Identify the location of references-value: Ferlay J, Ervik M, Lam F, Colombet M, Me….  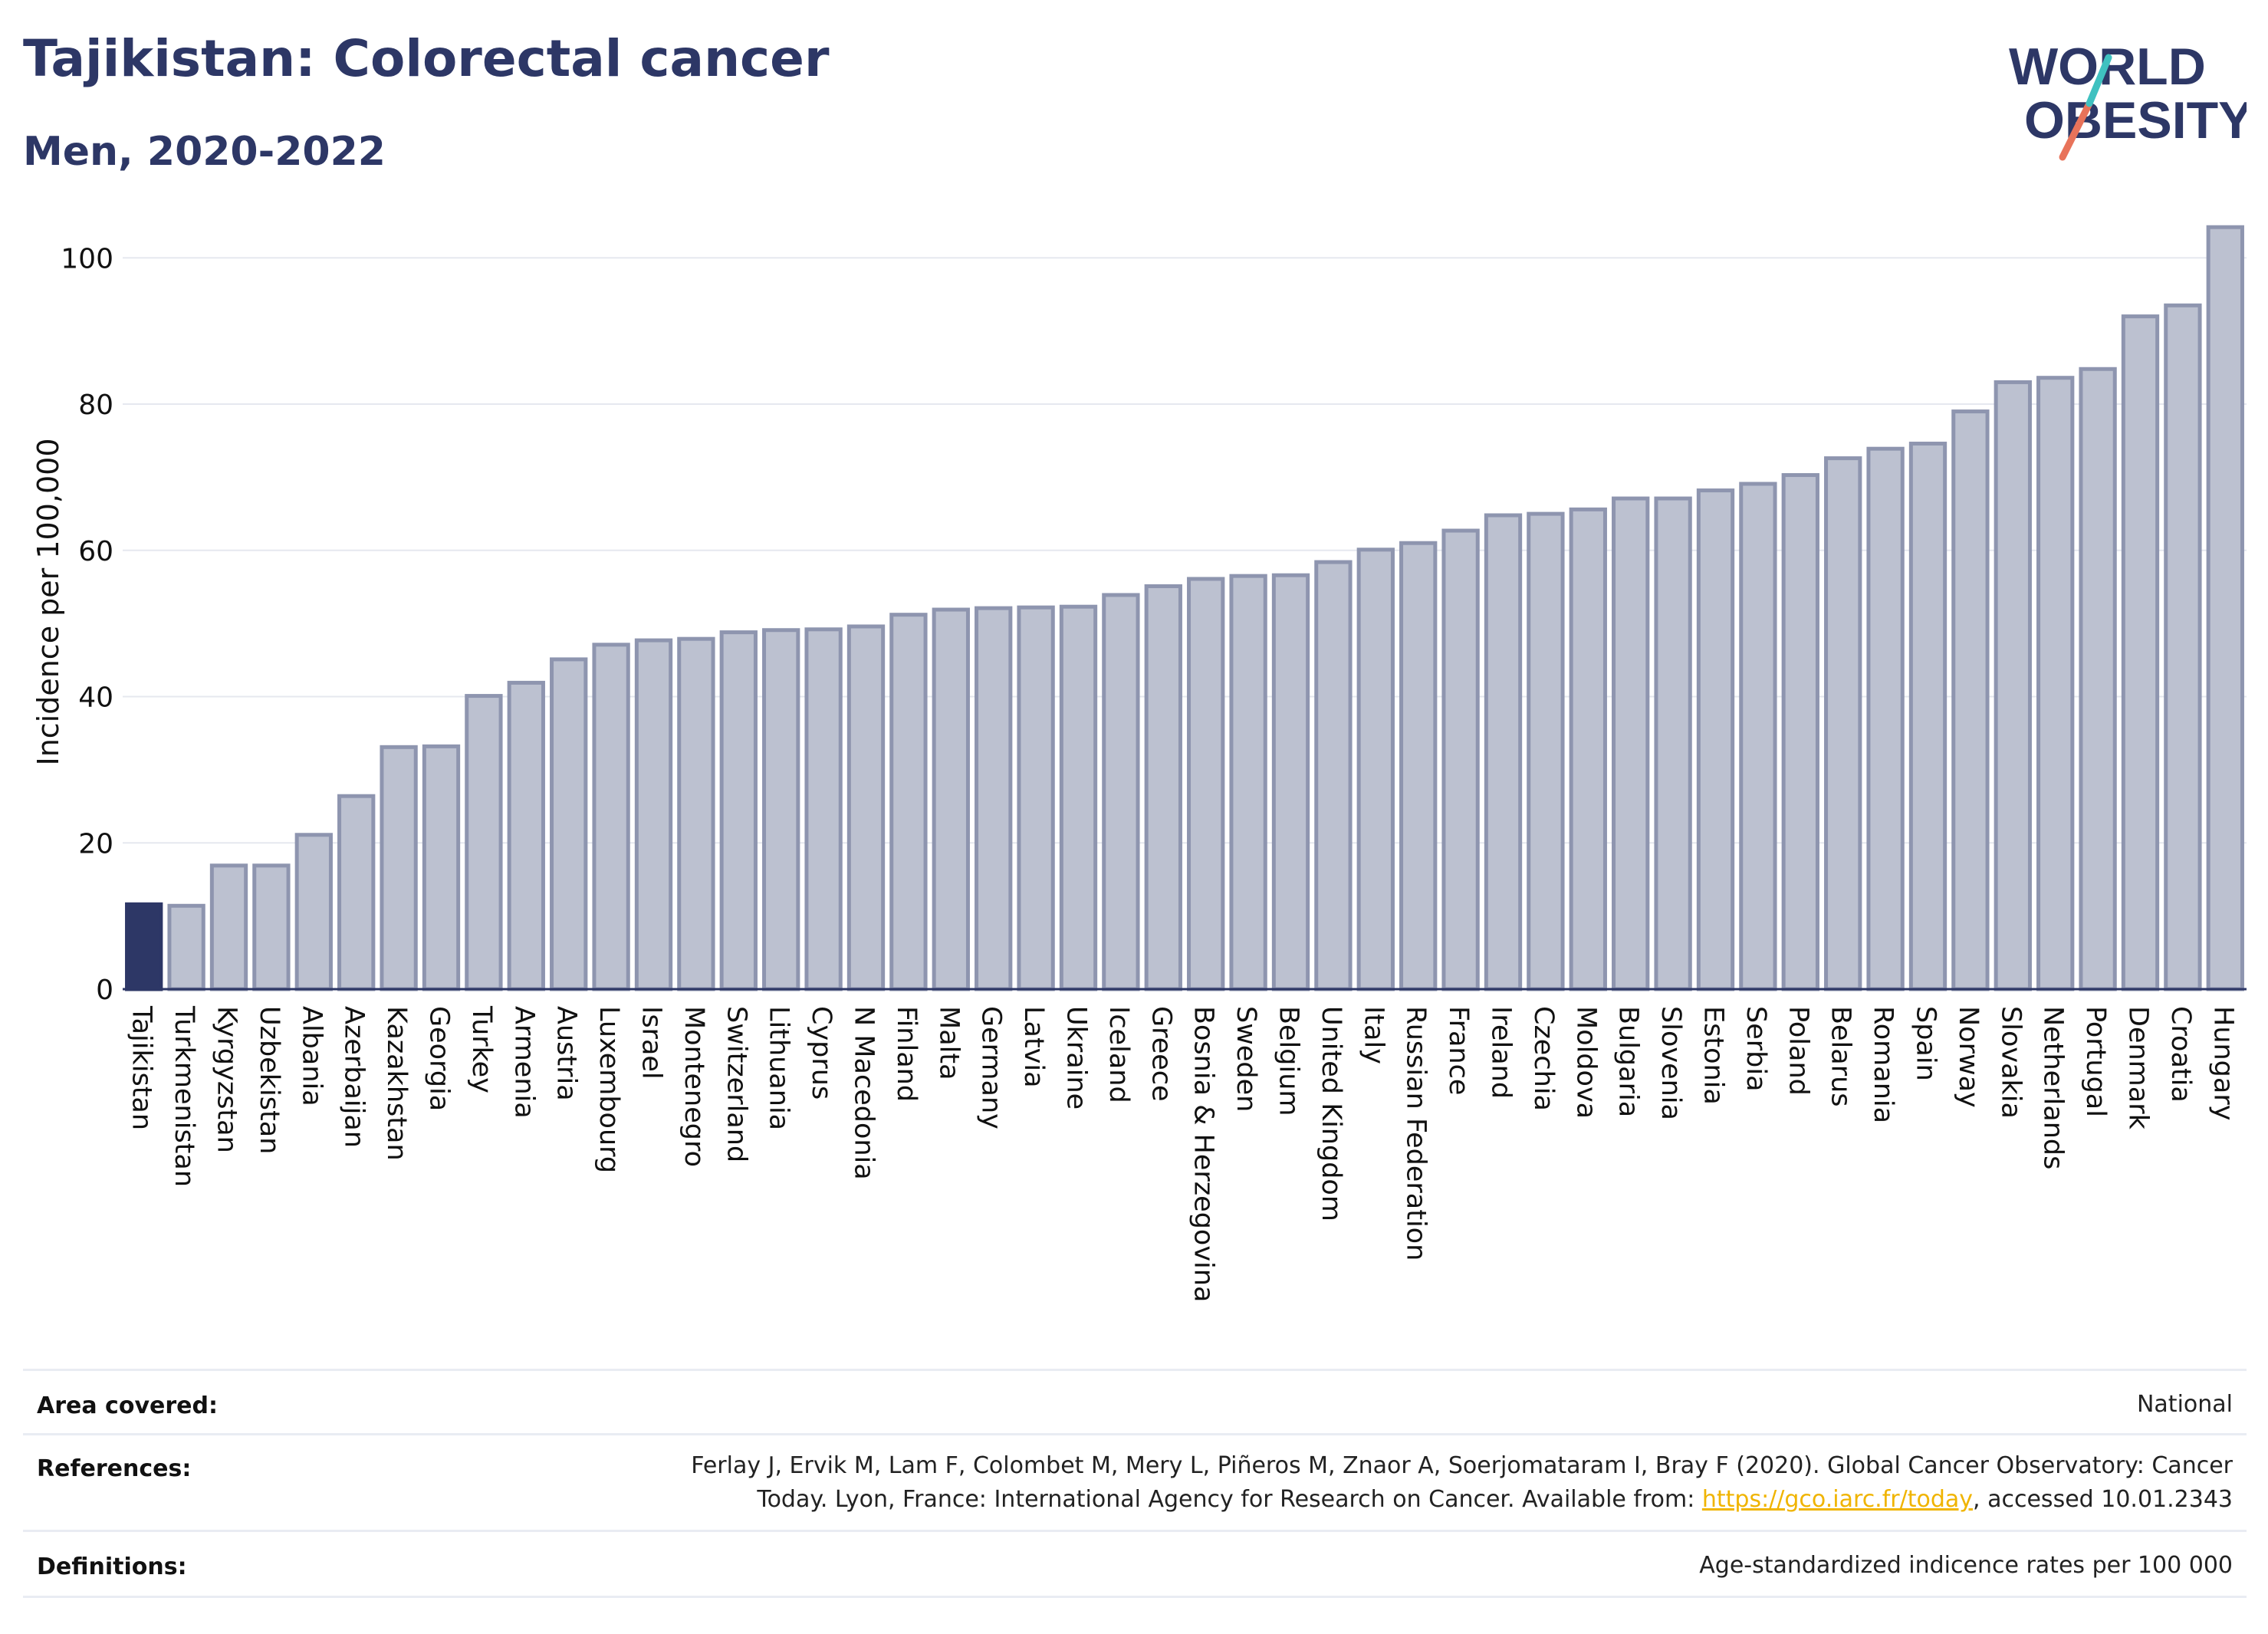
(1462, 1483).